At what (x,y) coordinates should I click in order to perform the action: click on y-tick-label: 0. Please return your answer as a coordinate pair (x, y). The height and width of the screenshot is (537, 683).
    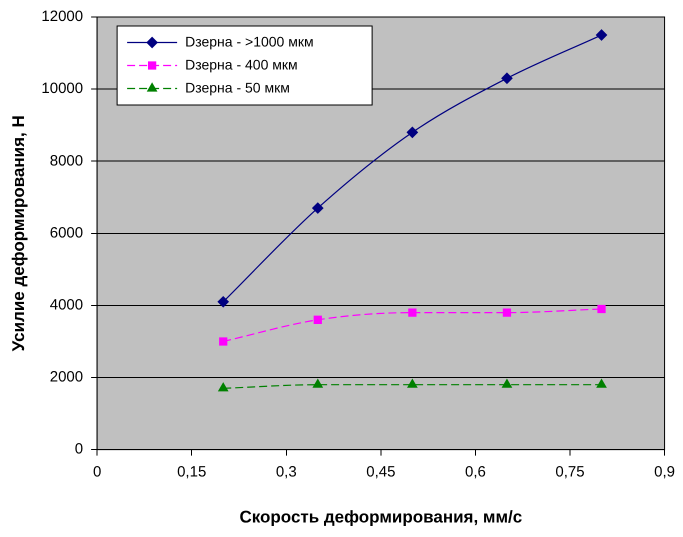
    Looking at the image, I should click on (79, 449).